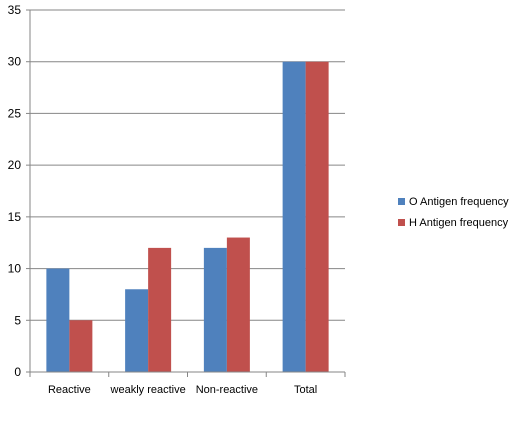  I want to click on y-tick-label: 30, so click(15, 62).